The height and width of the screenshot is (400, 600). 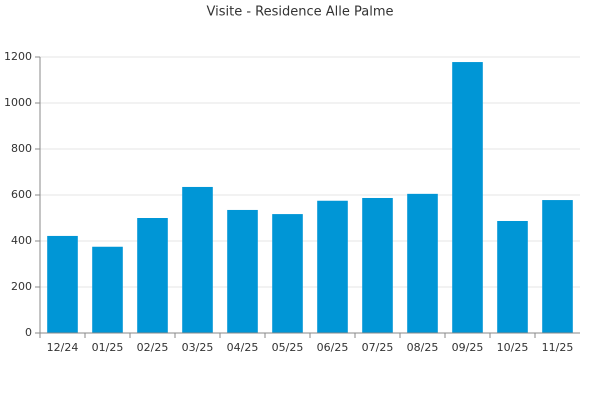 What do you see at coordinates (300, 12) in the screenshot?
I see `chart-title: Visite - Residence Alle Palme` at bounding box center [300, 12].